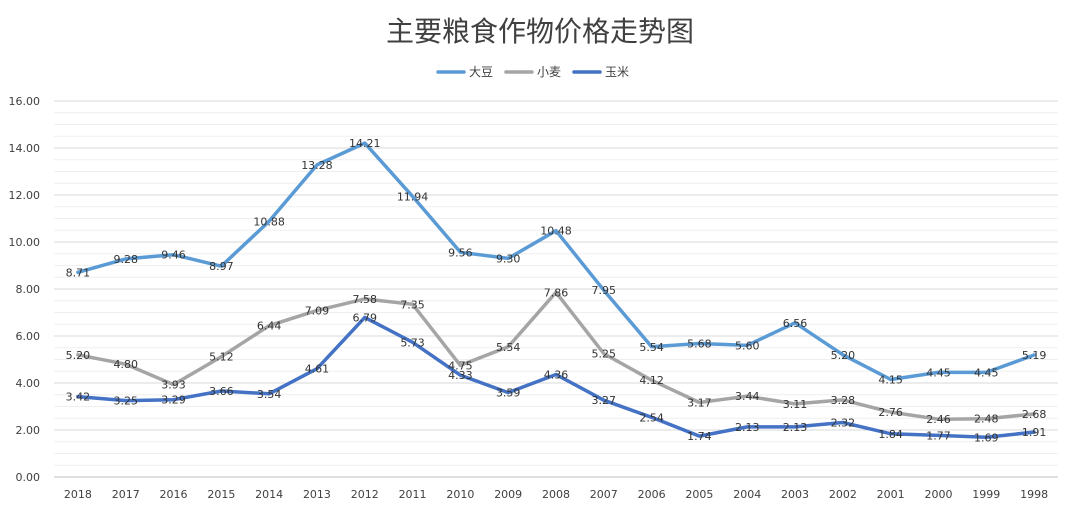 The width and height of the screenshot is (1080, 511). What do you see at coordinates (651, 380) in the screenshot?
I see `data-label: 4.12` at bounding box center [651, 380].